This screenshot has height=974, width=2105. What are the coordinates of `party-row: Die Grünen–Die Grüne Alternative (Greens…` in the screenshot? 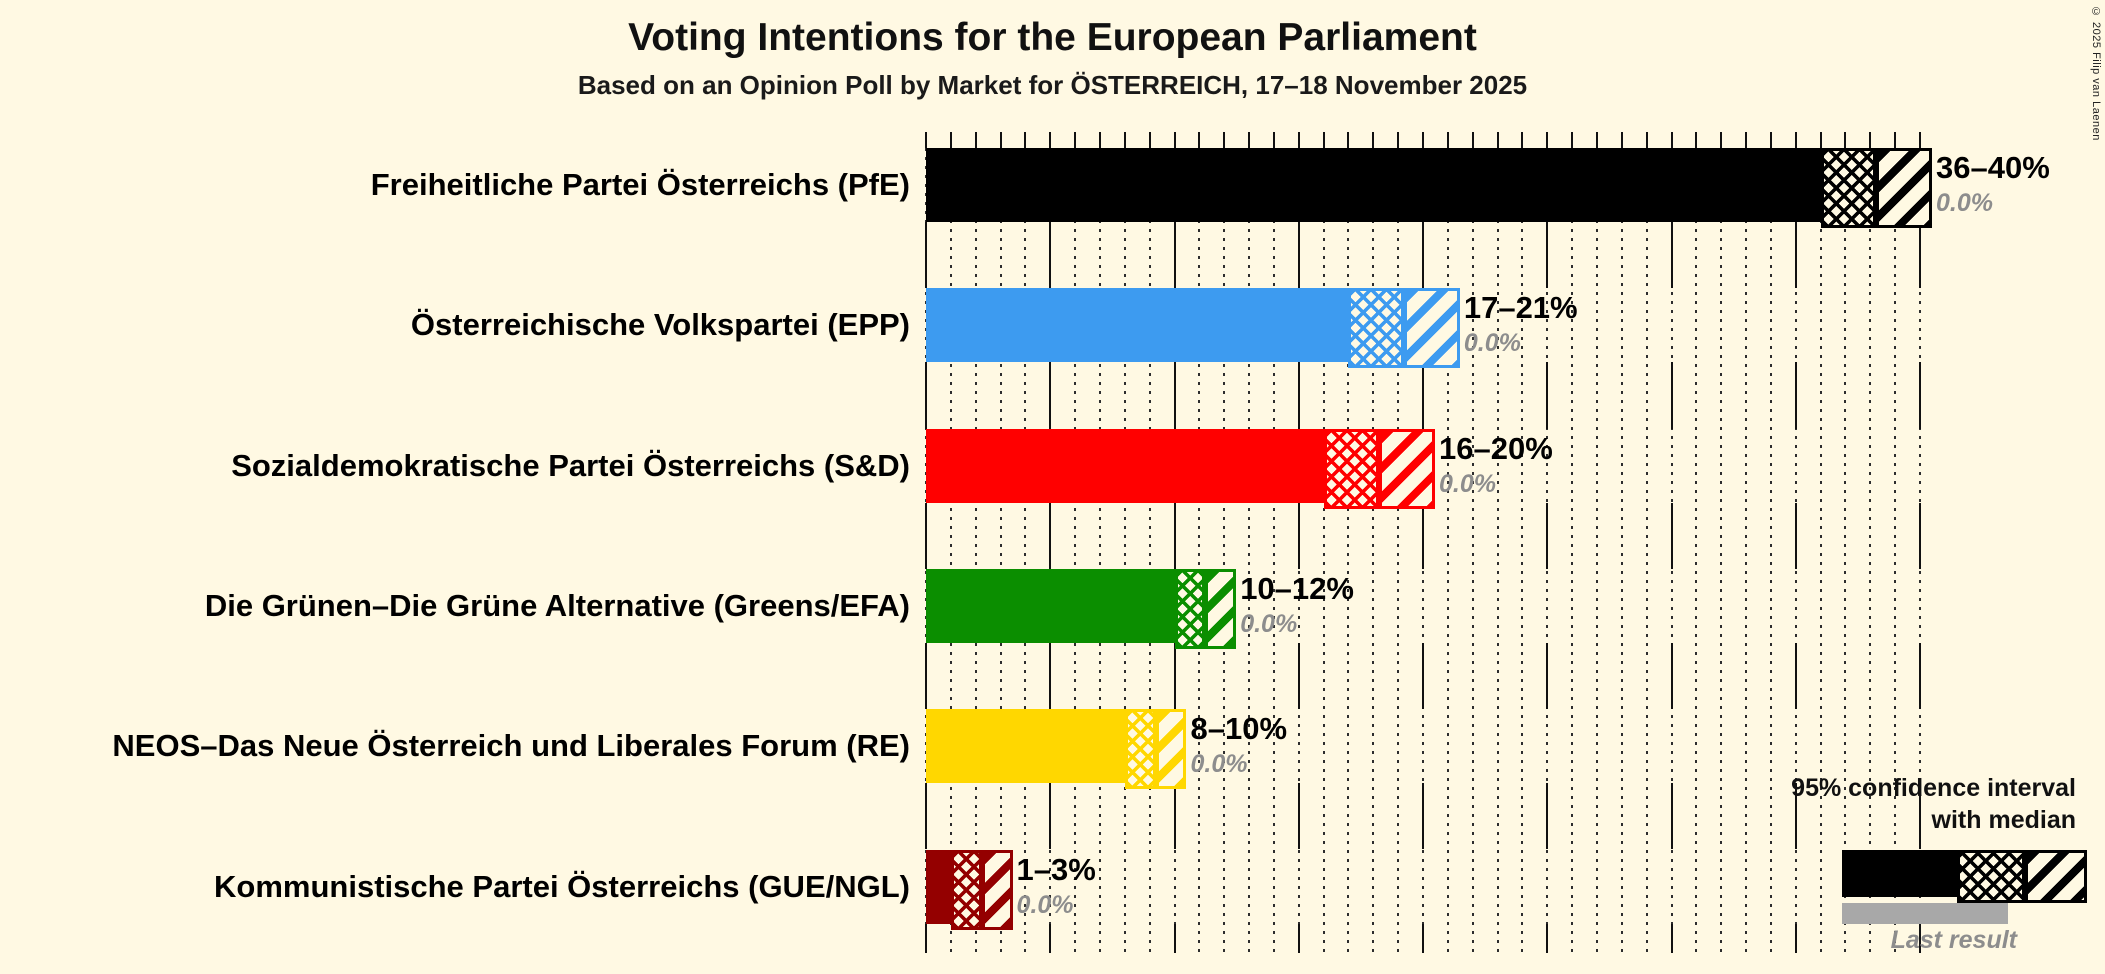 It's located at (1052, 608).